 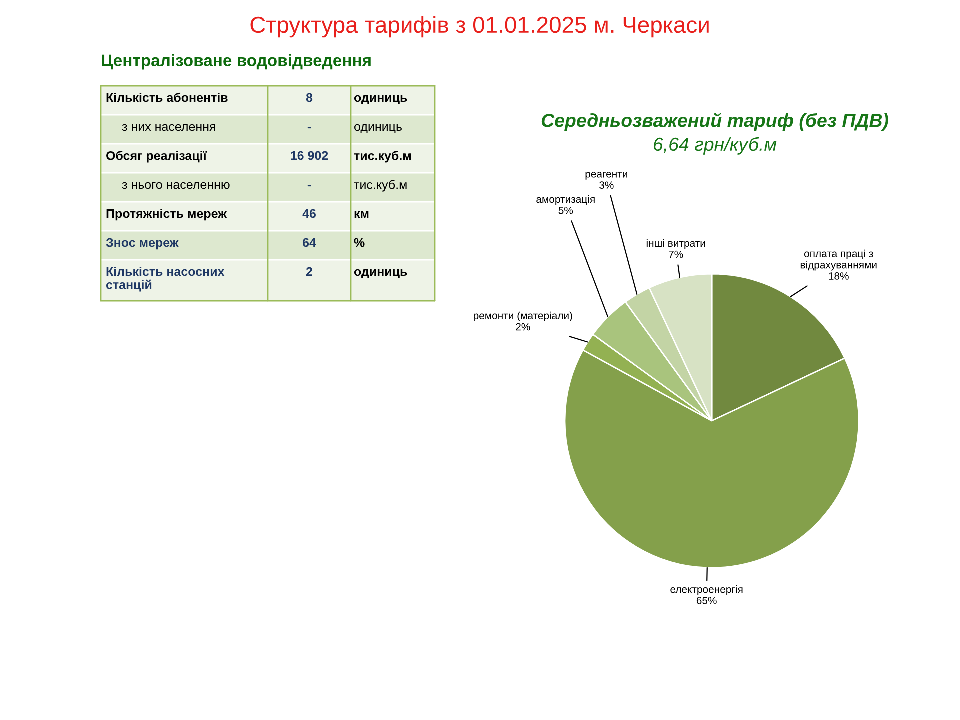 I want to click on data-label: 5%, so click(x=566, y=210).